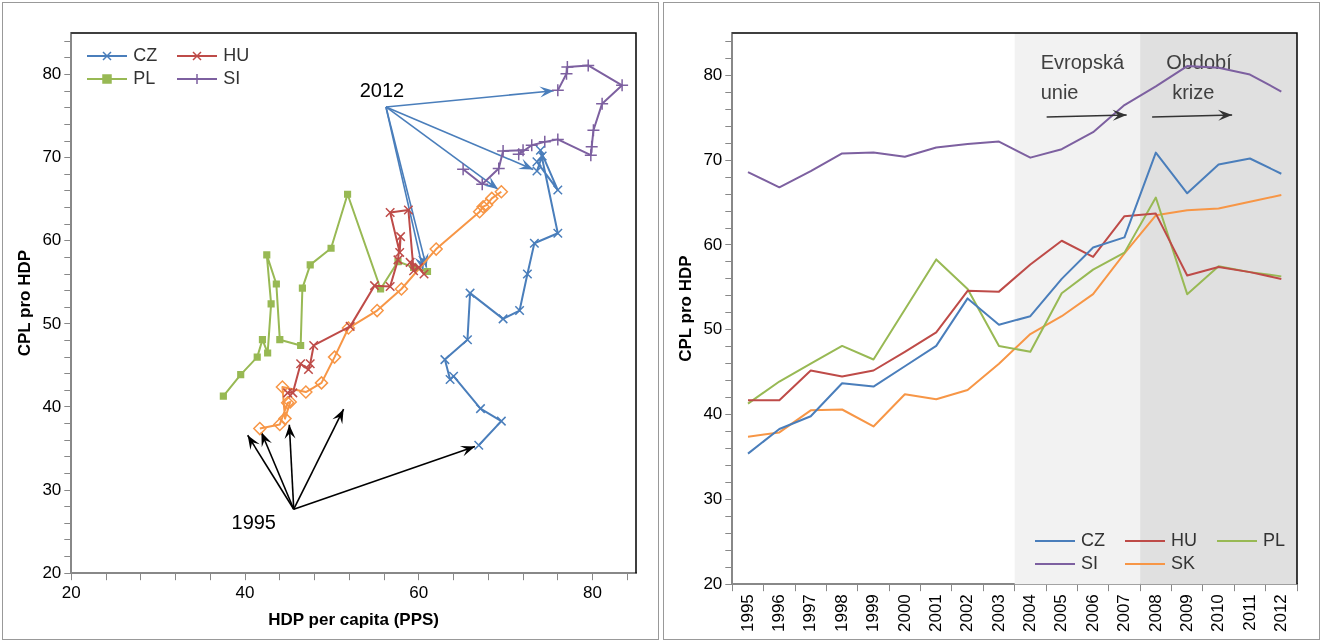 The image size is (1323, 642). What do you see at coordinates (1182, 564) in the screenshot?
I see `legend-label: SK` at bounding box center [1182, 564].